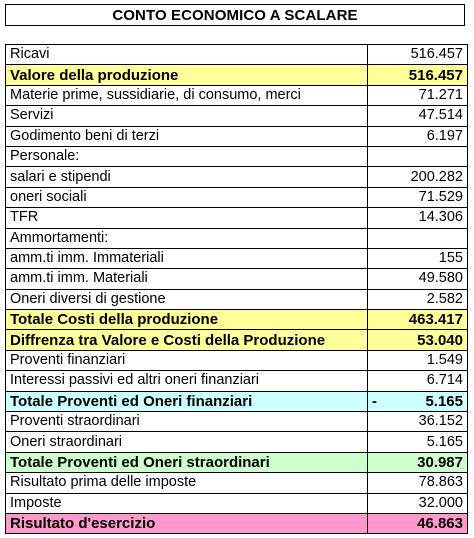  I want to click on table-row: Proventi finanziari 1.549, so click(236, 360).